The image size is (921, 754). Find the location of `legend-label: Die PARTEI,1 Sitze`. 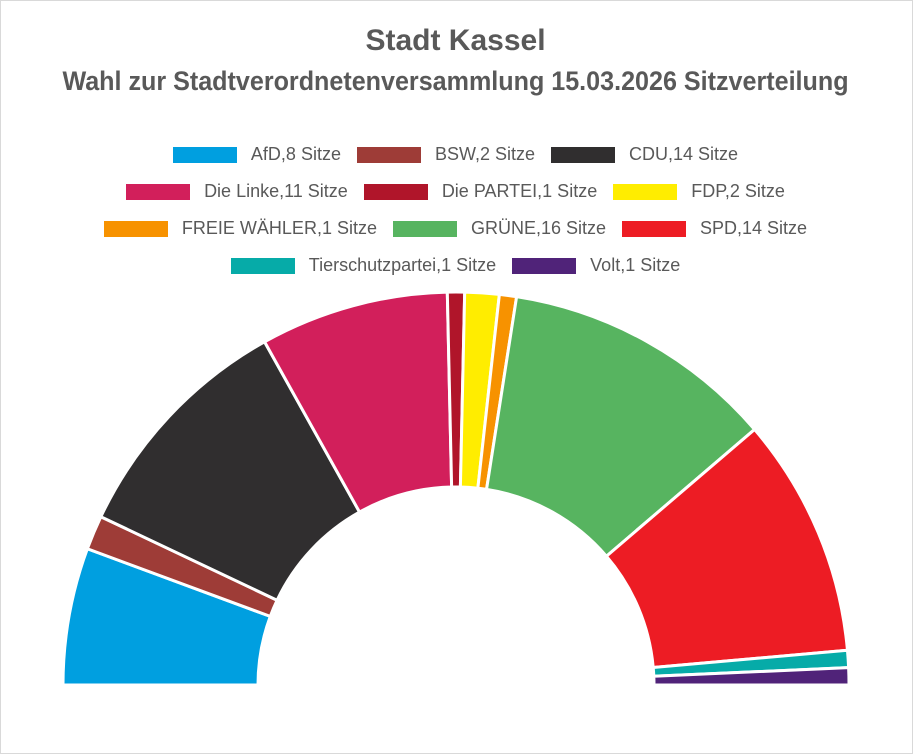

legend-label: Die PARTEI,1 Sitze is located at coordinates (519, 191).